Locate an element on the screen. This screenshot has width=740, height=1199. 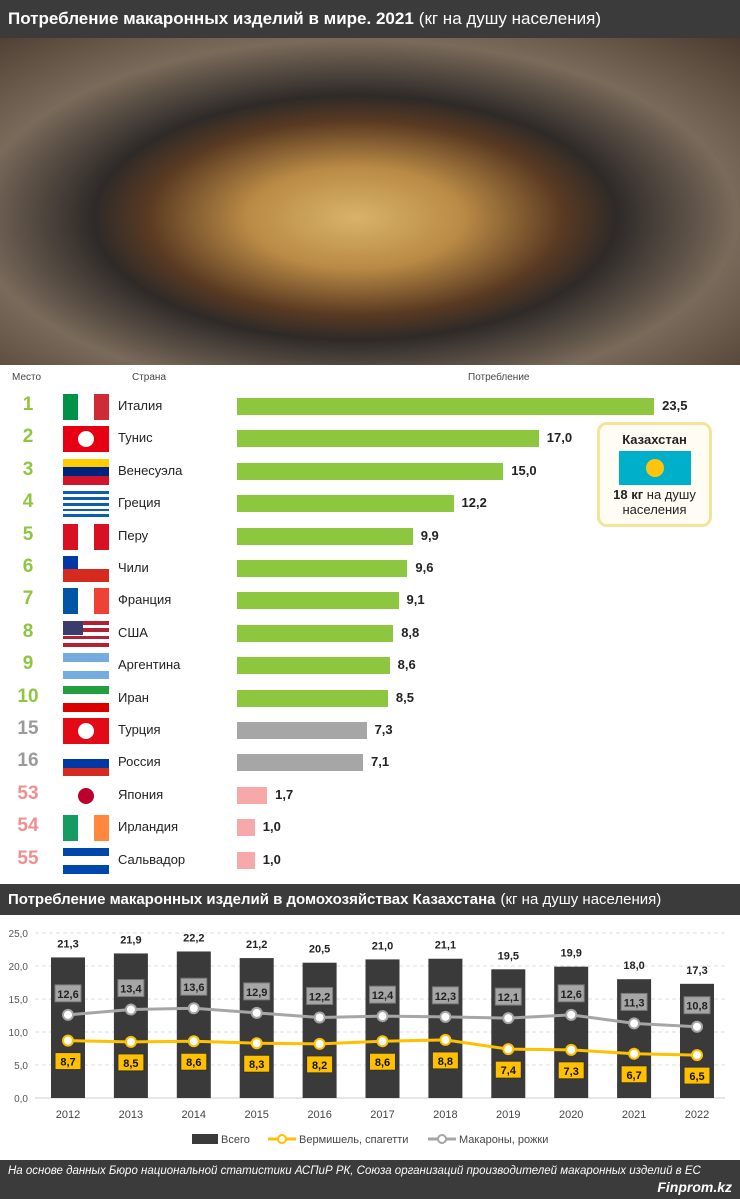
rank: 15 is located at coordinates (28, 728).